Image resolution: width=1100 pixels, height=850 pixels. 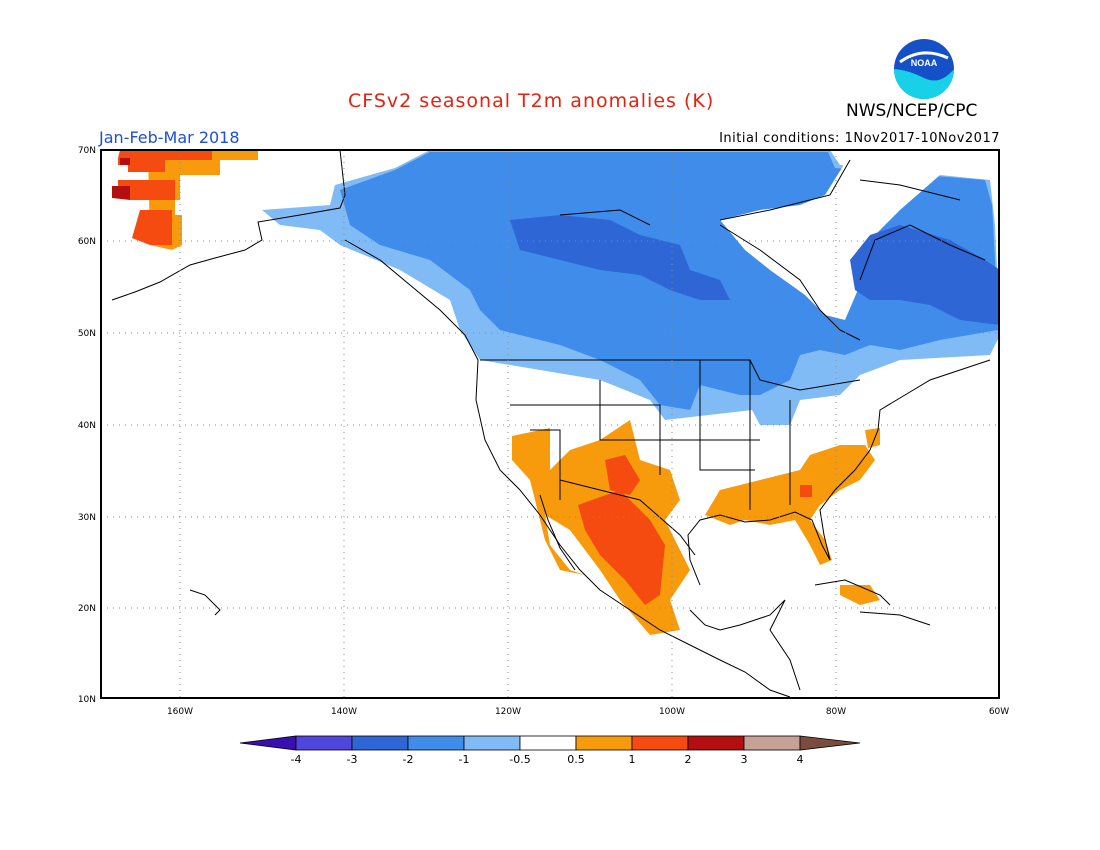 I want to click on noaa-logo-text: NOAA, so click(x=924, y=63).